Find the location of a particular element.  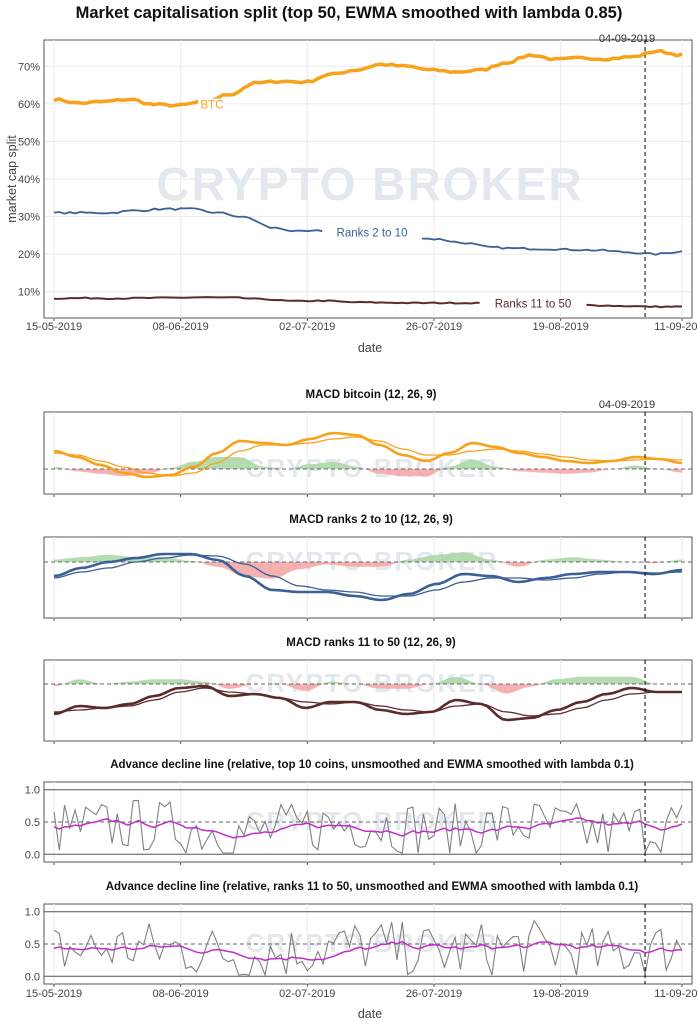

main-xtick-label: 19-08-2019 is located at coordinates (560, 327).